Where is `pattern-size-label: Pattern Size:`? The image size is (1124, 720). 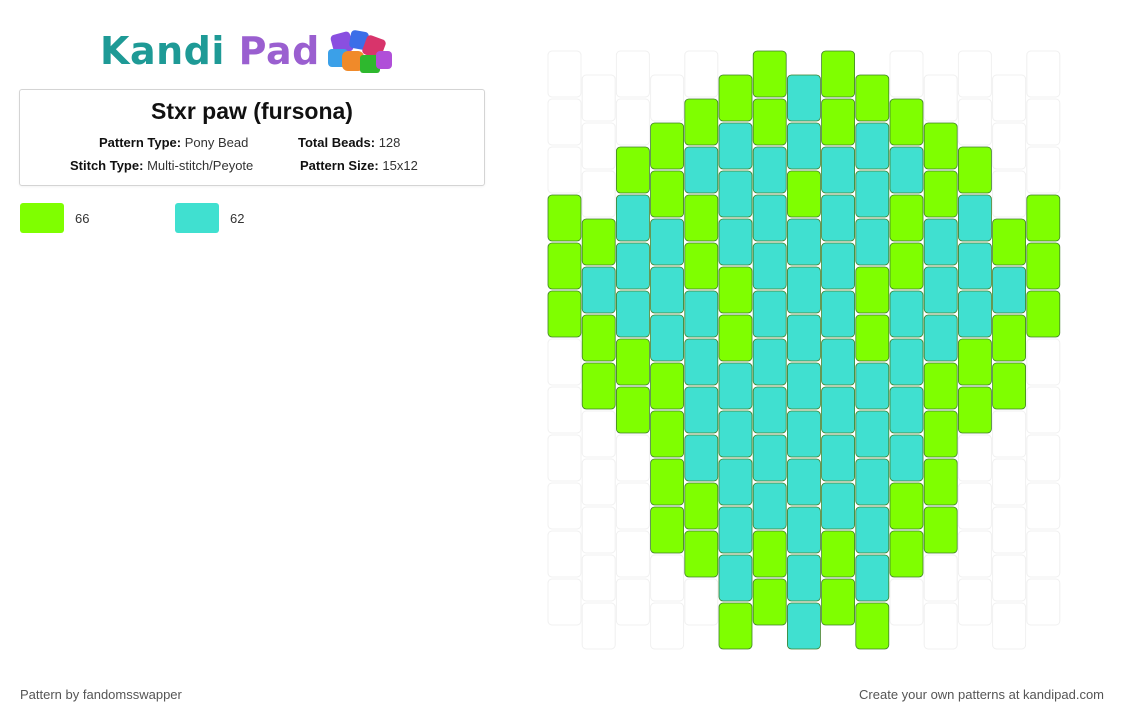 pattern-size-label: Pattern Size: is located at coordinates (339, 165).